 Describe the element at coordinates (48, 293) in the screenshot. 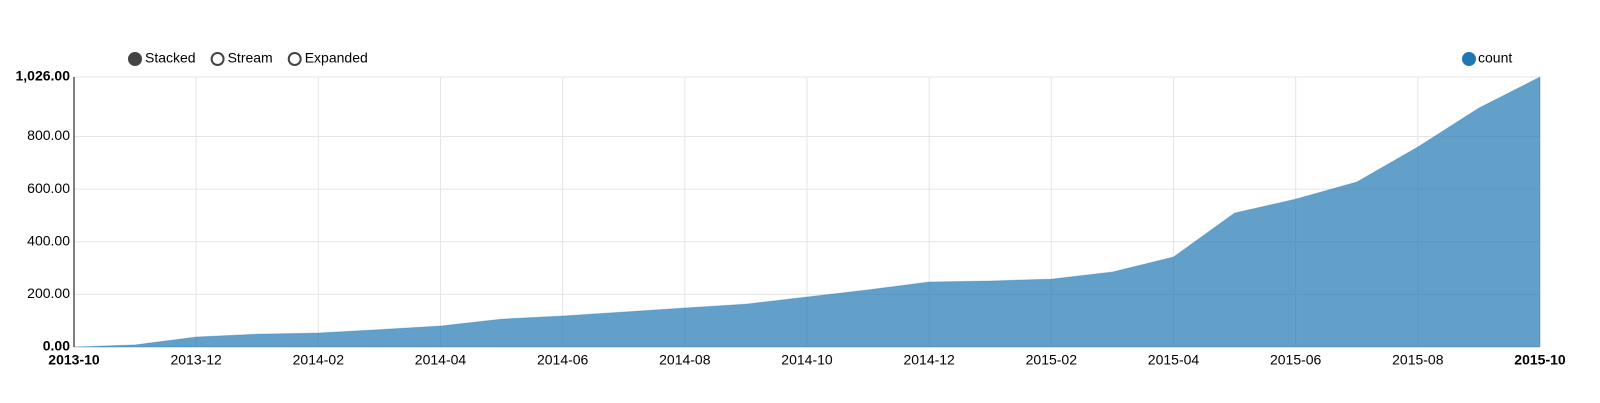

I see `y-tick-label: 200.00` at that location.